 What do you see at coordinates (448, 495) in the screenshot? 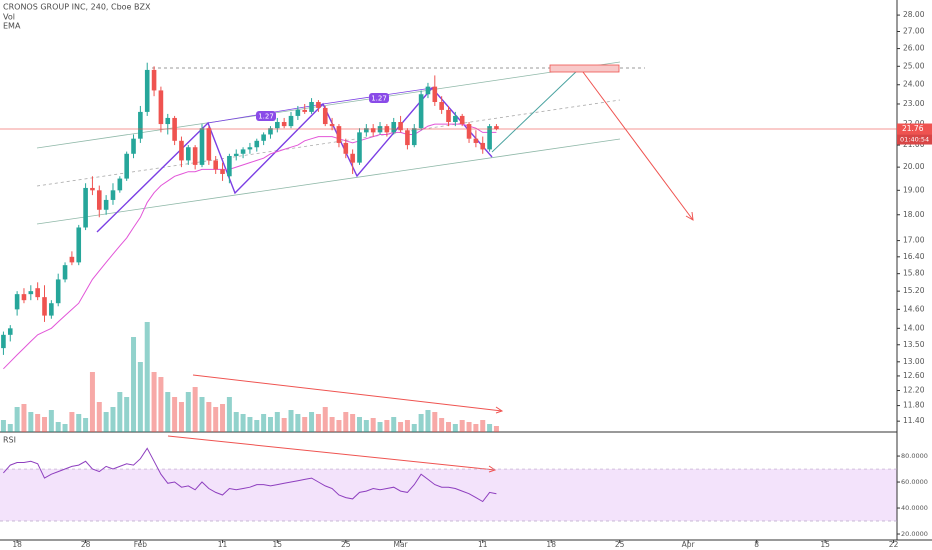
I see `rsi-band` at bounding box center [448, 495].